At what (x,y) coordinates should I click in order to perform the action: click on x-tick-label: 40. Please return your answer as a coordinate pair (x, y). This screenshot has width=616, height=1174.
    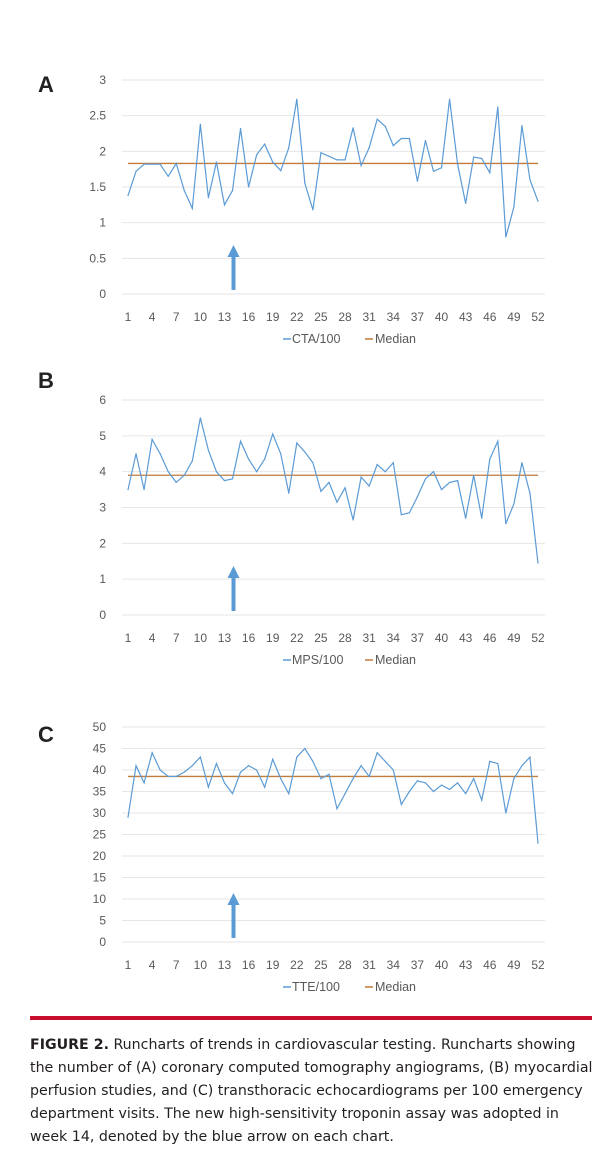
    Looking at the image, I should click on (442, 317).